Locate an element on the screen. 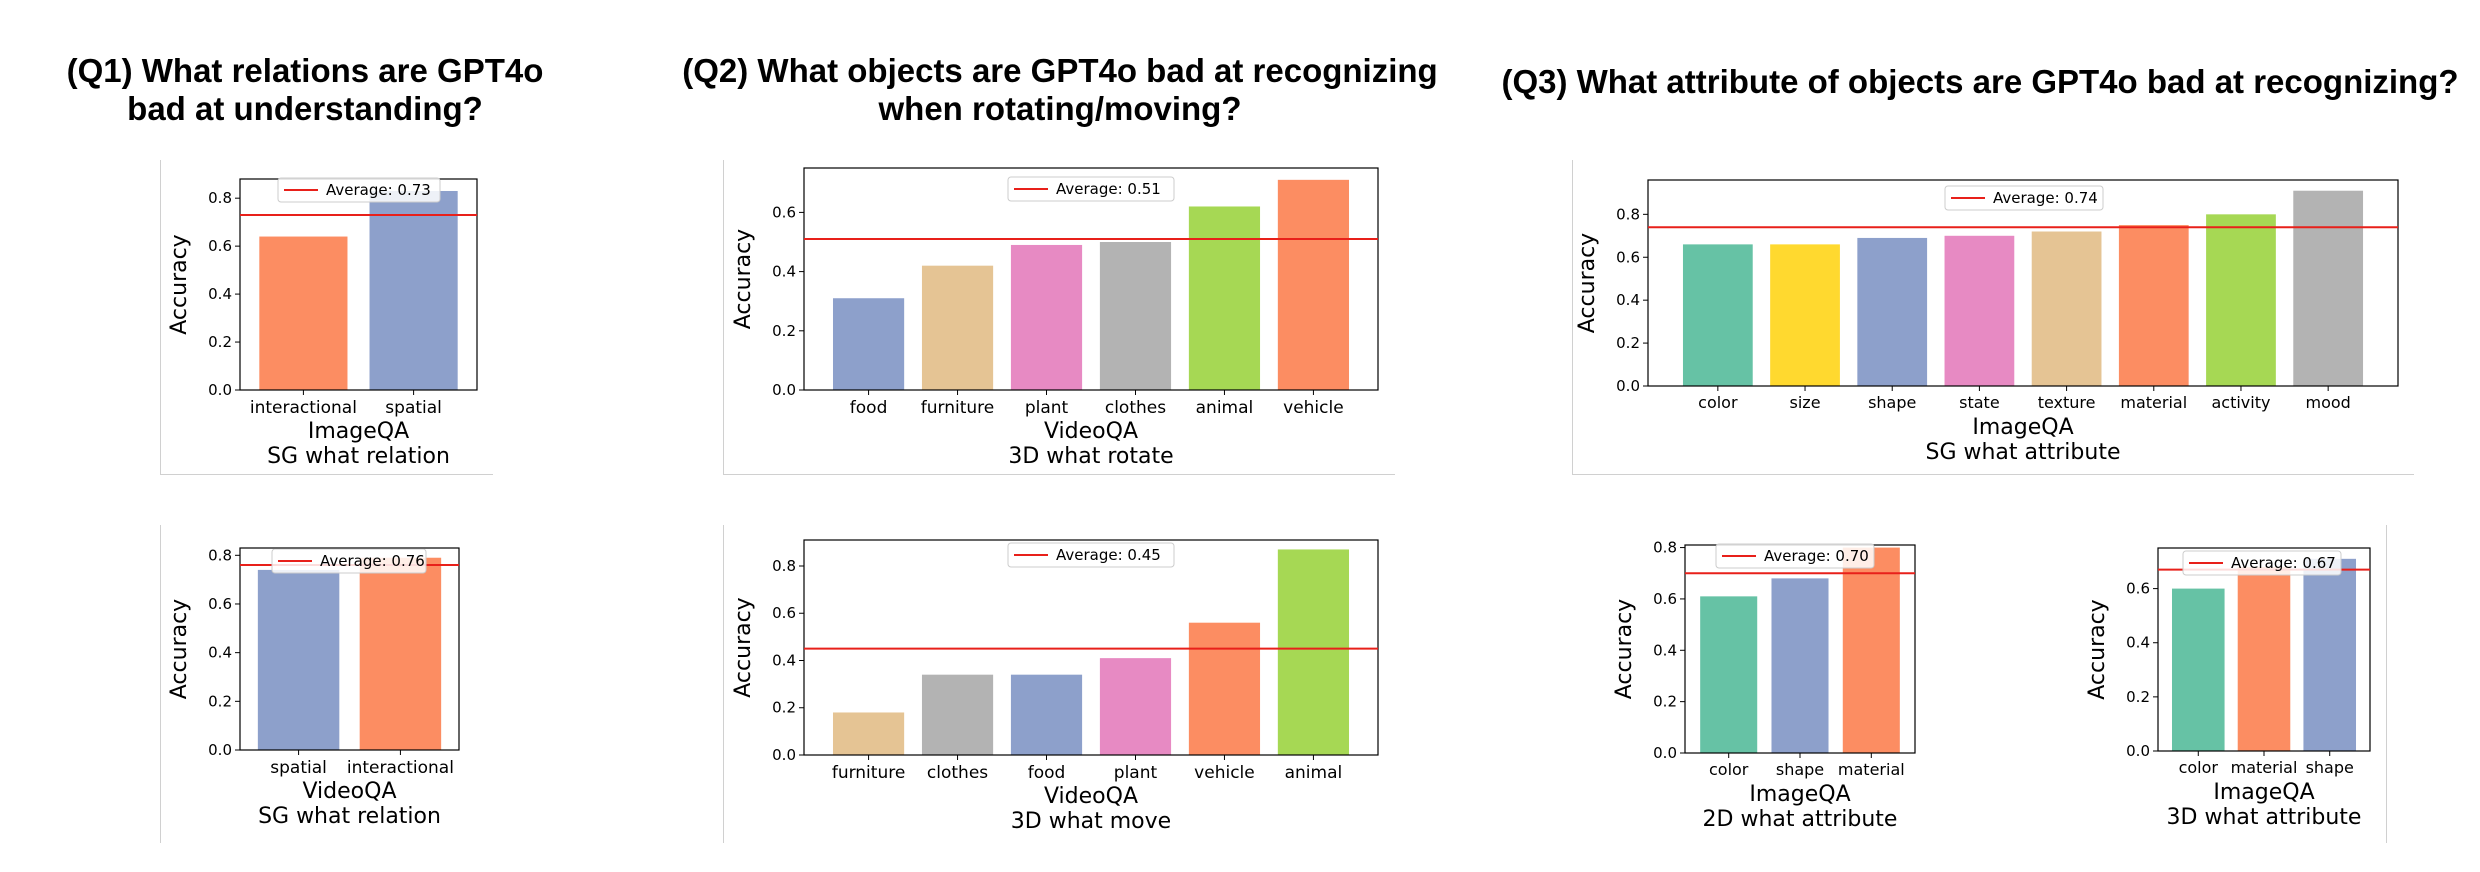 This screenshot has height=872, width=2480. x-tick-label: state is located at coordinates (1979, 402).